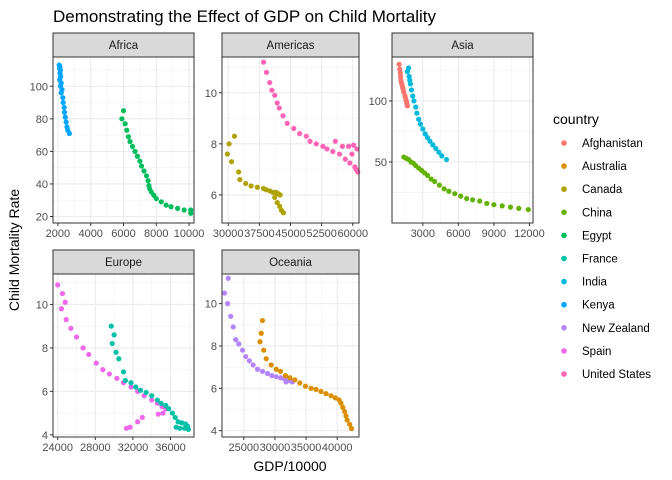 The image size is (672, 480). Describe the element at coordinates (576, 119) in the screenshot. I see `legend-title: country` at that location.